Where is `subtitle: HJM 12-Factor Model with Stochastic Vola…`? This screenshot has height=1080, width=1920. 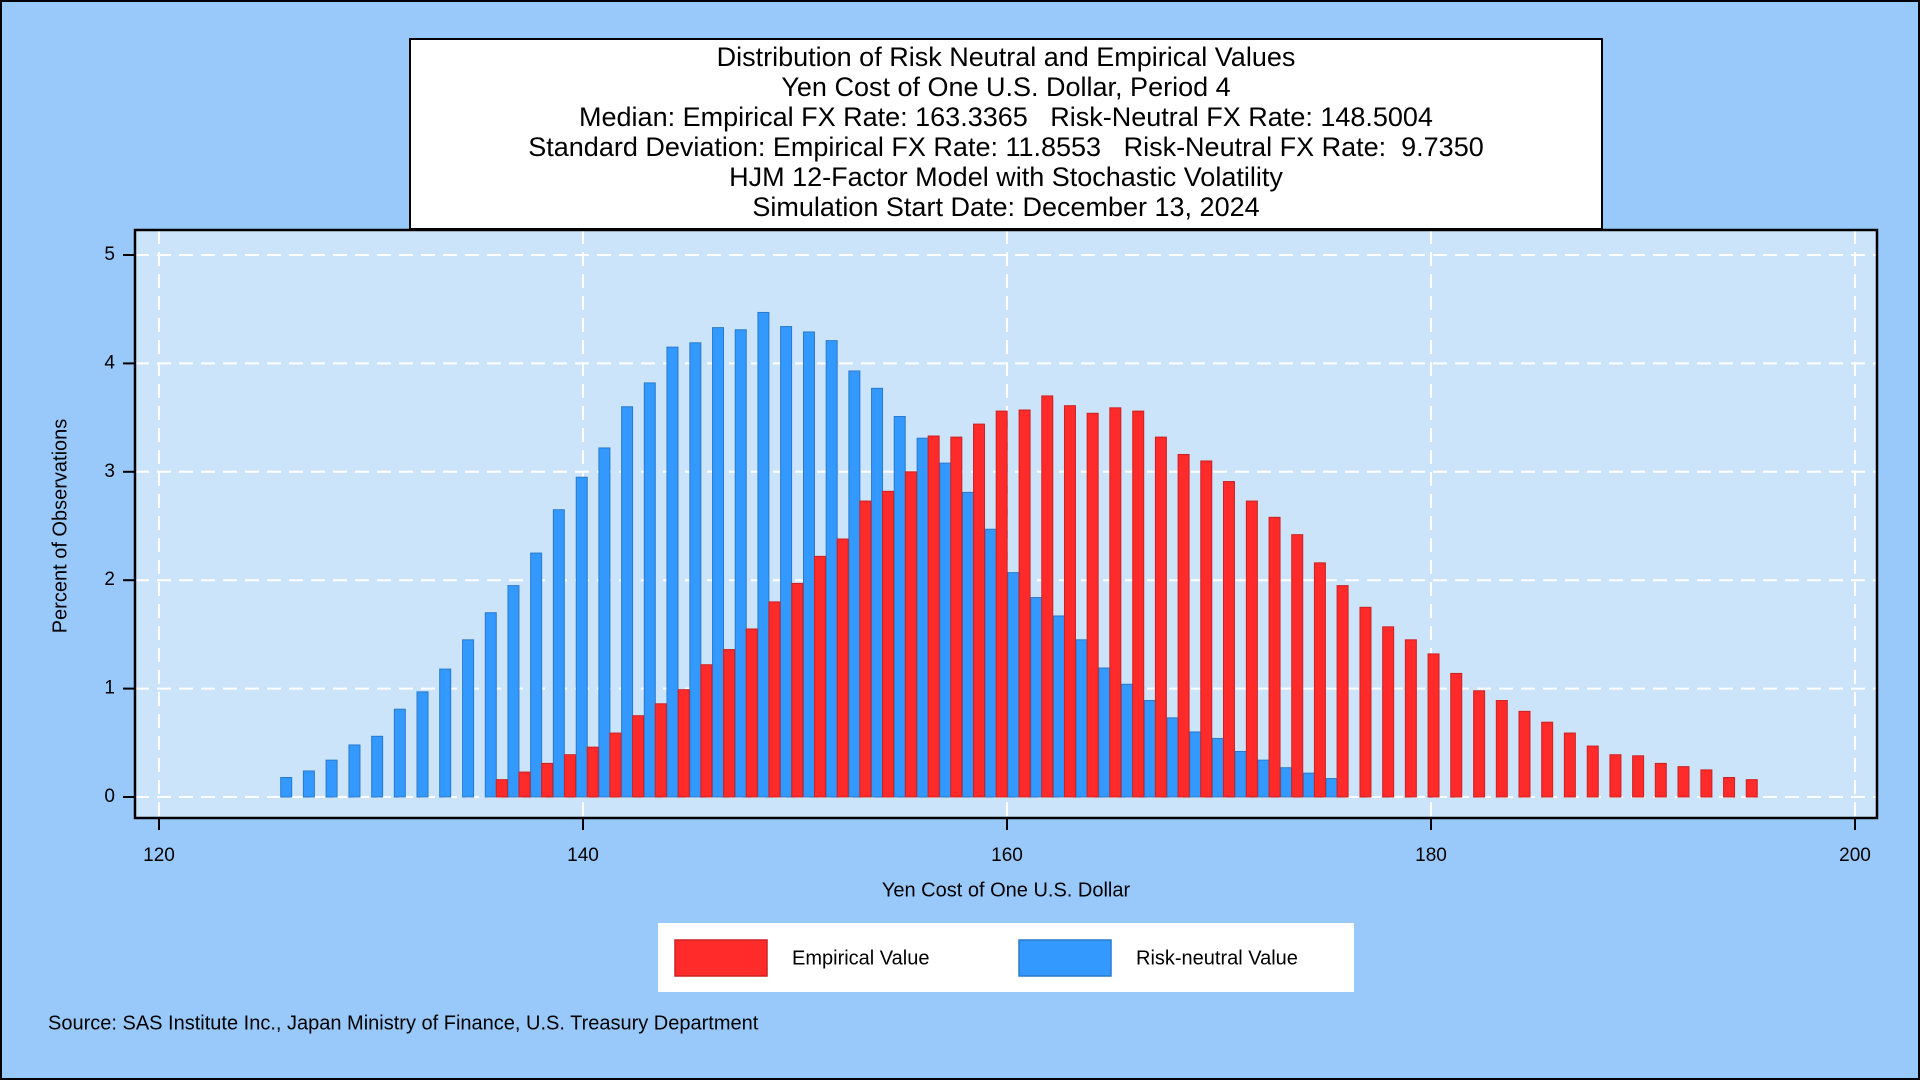 subtitle: HJM 12-Factor Model with Stochastic Vola… is located at coordinates (1006, 177).